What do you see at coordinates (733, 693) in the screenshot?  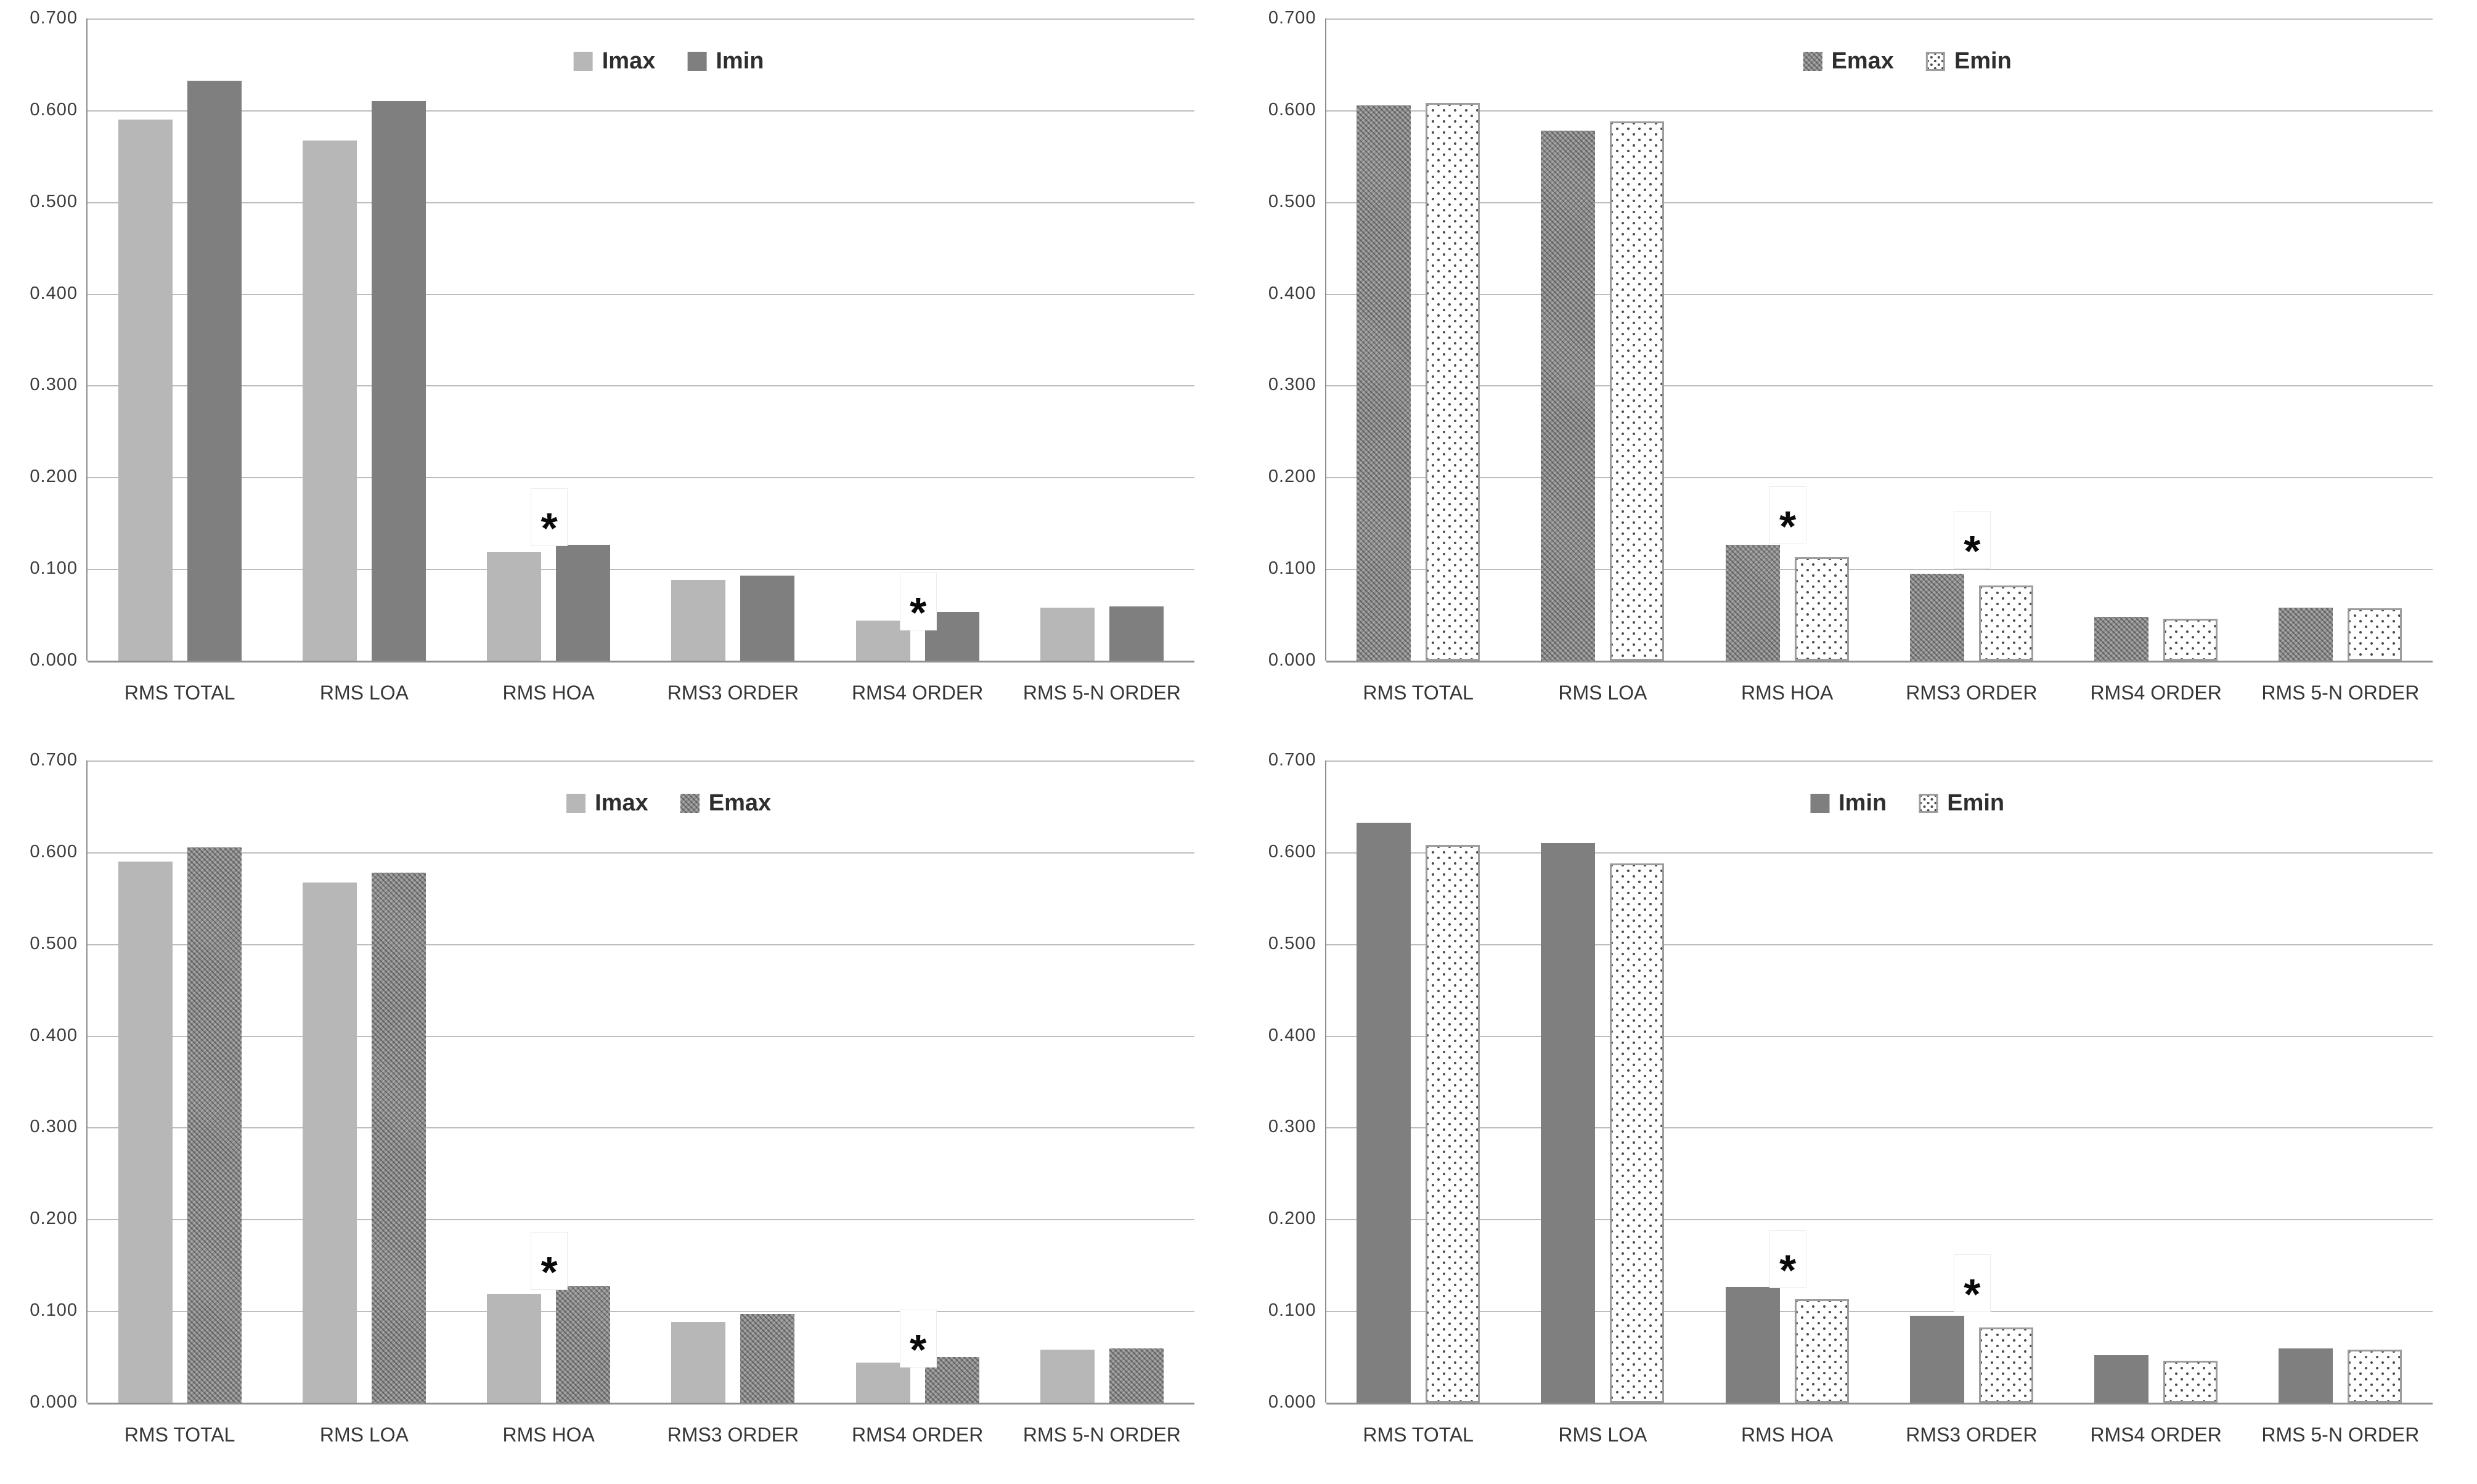 I see `x-axis-label: RMS3 ORDER` at bounding box center [733, 693].